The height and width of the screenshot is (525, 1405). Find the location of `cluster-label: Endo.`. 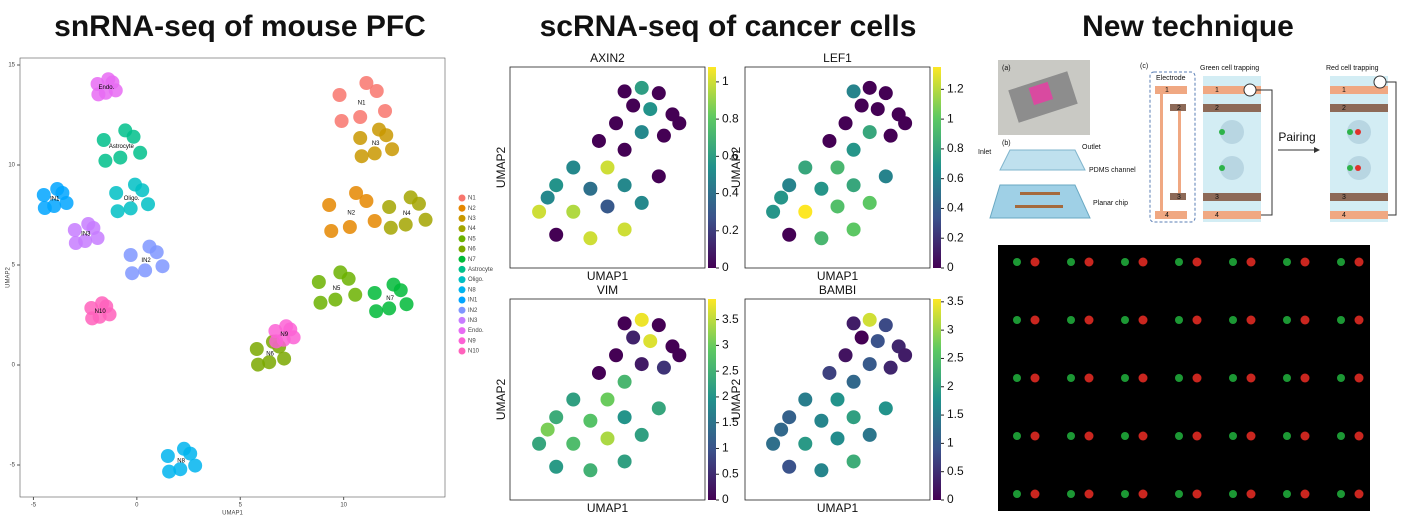

cluster-label: Endo. is located at coordinates (107, 88).